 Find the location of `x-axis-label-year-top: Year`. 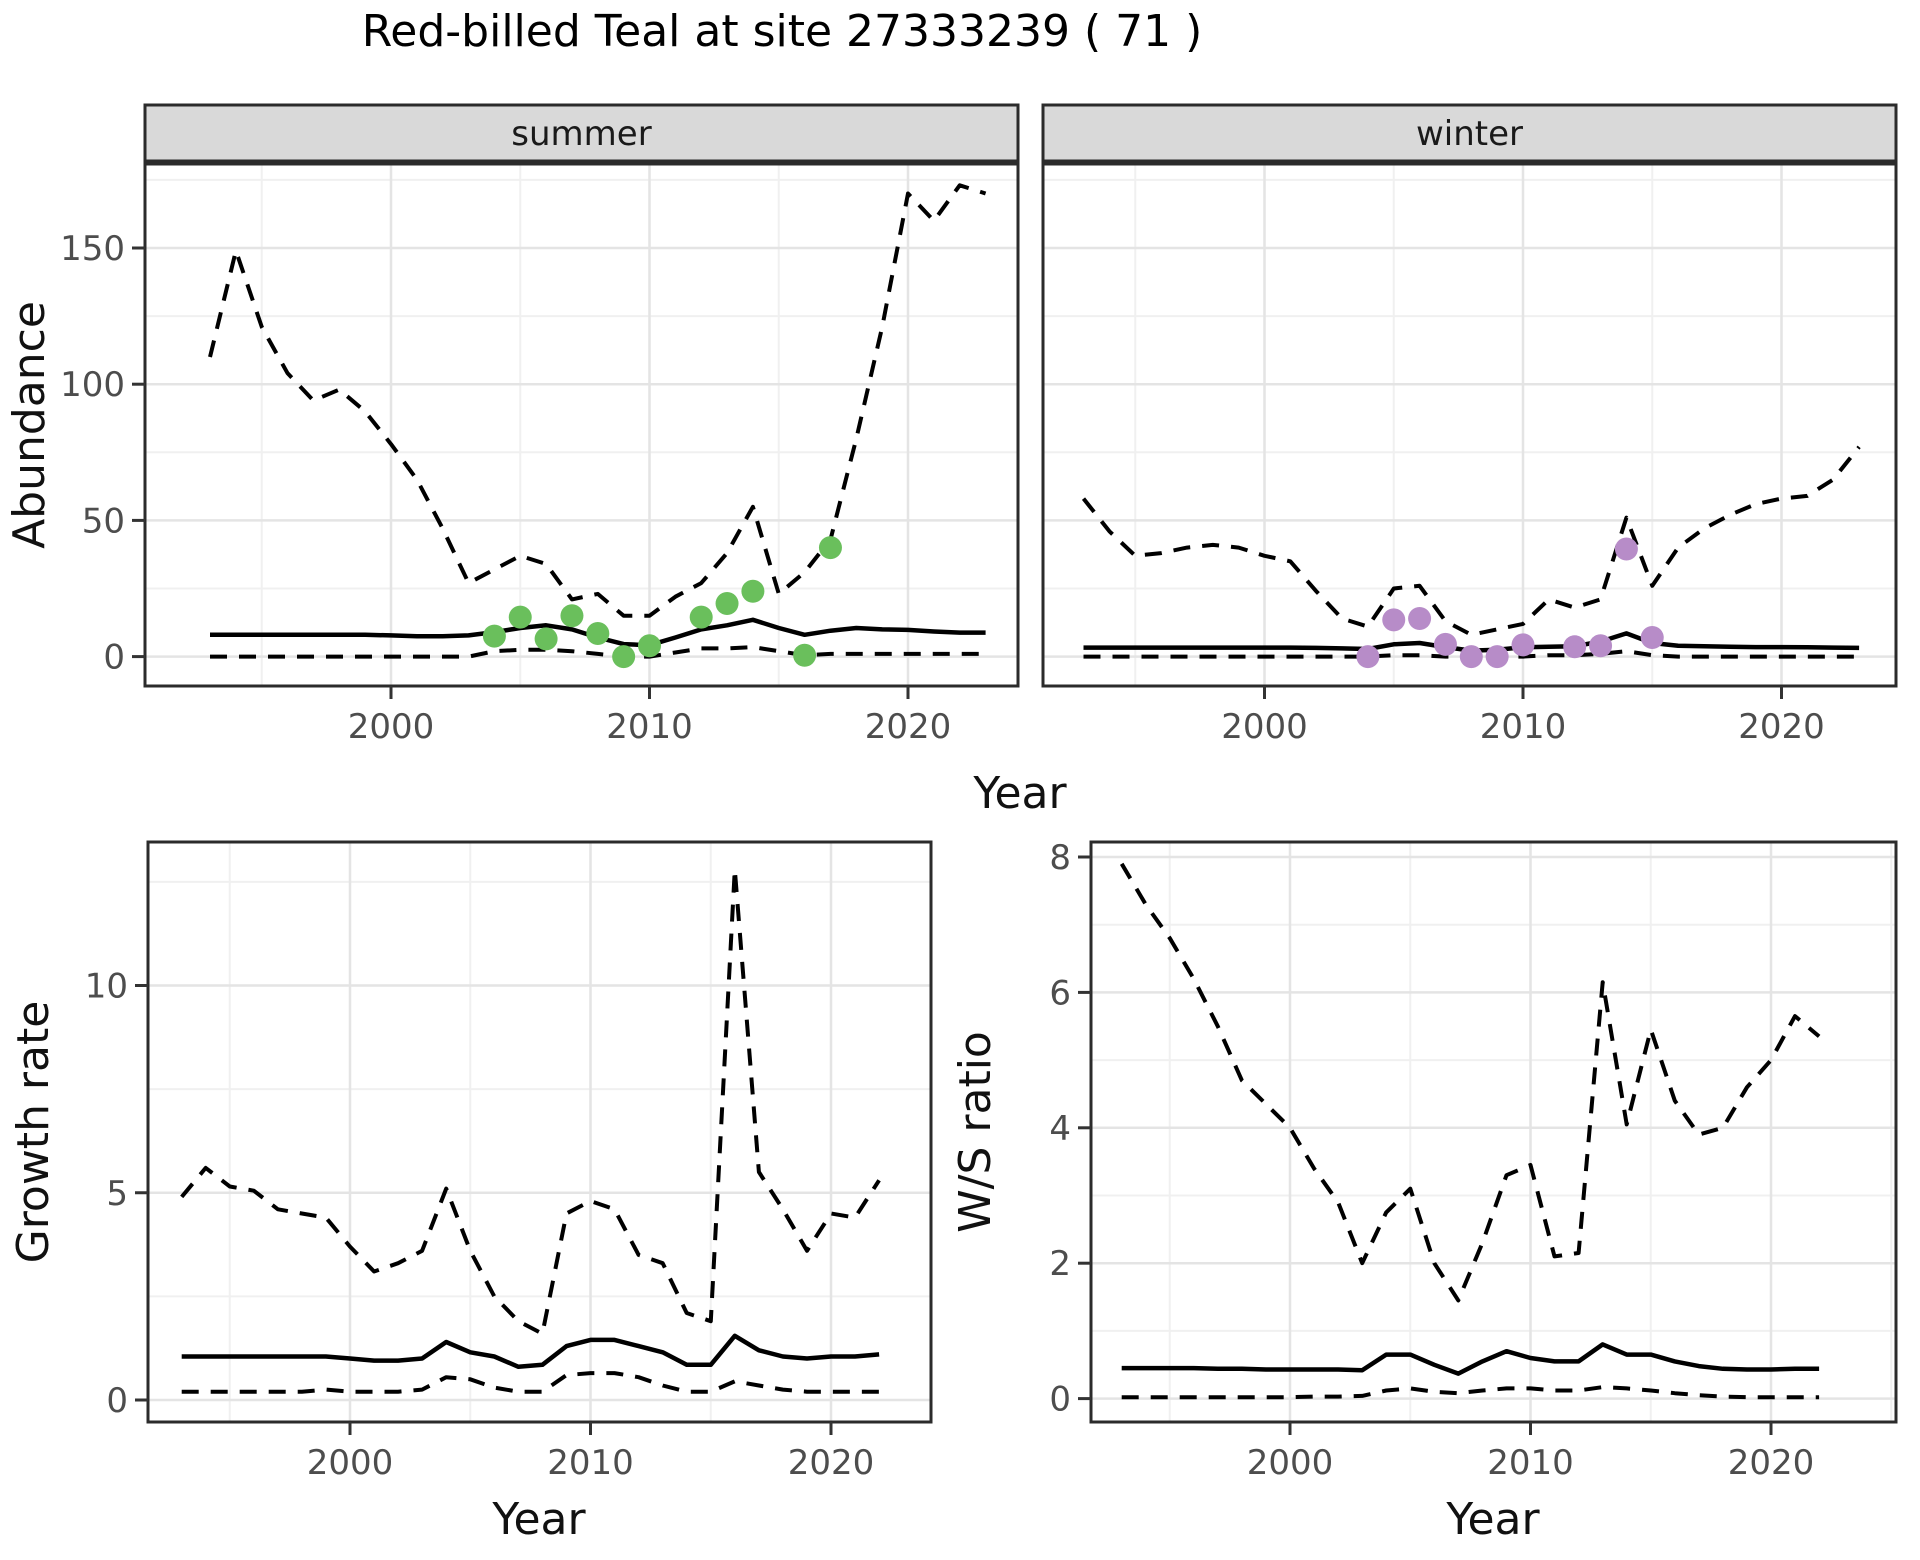

x-axis-label-year-top: Year is located at coordinates (1019, 793).